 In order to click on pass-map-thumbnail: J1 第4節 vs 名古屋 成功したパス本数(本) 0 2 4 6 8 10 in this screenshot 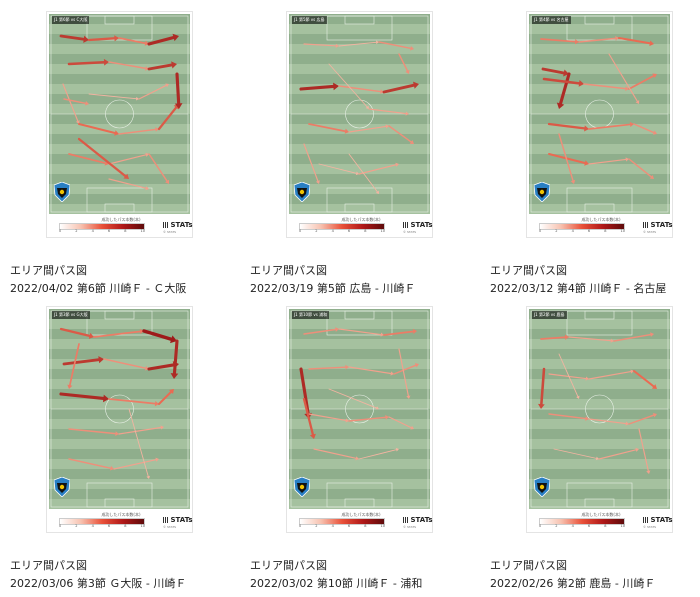, I will do `click(600, 124)`.